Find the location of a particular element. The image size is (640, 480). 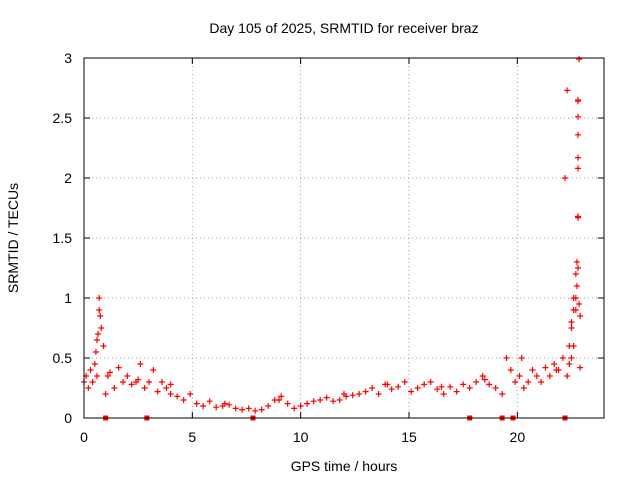

x-tick-label: 5 is located at coordinates (192, 437).